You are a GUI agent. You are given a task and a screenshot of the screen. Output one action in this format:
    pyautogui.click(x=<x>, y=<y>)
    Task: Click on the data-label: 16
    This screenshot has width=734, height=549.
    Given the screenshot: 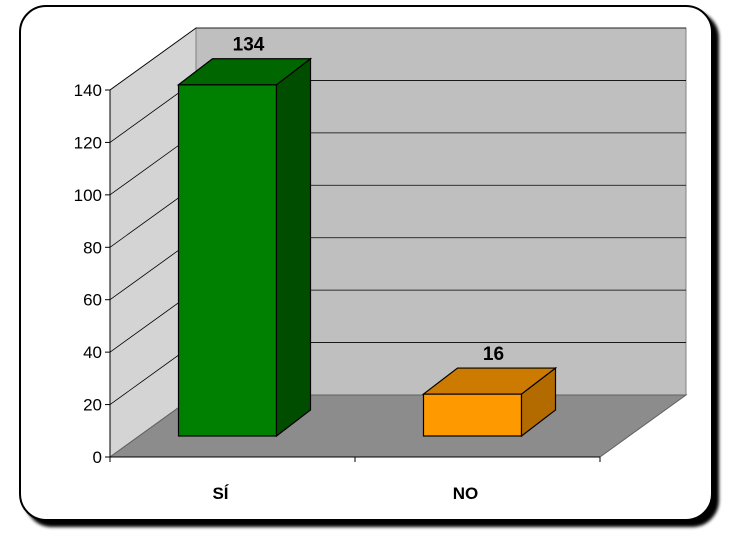 What is the action you would take?
    pyautogui.click(x=493, y=354)
    